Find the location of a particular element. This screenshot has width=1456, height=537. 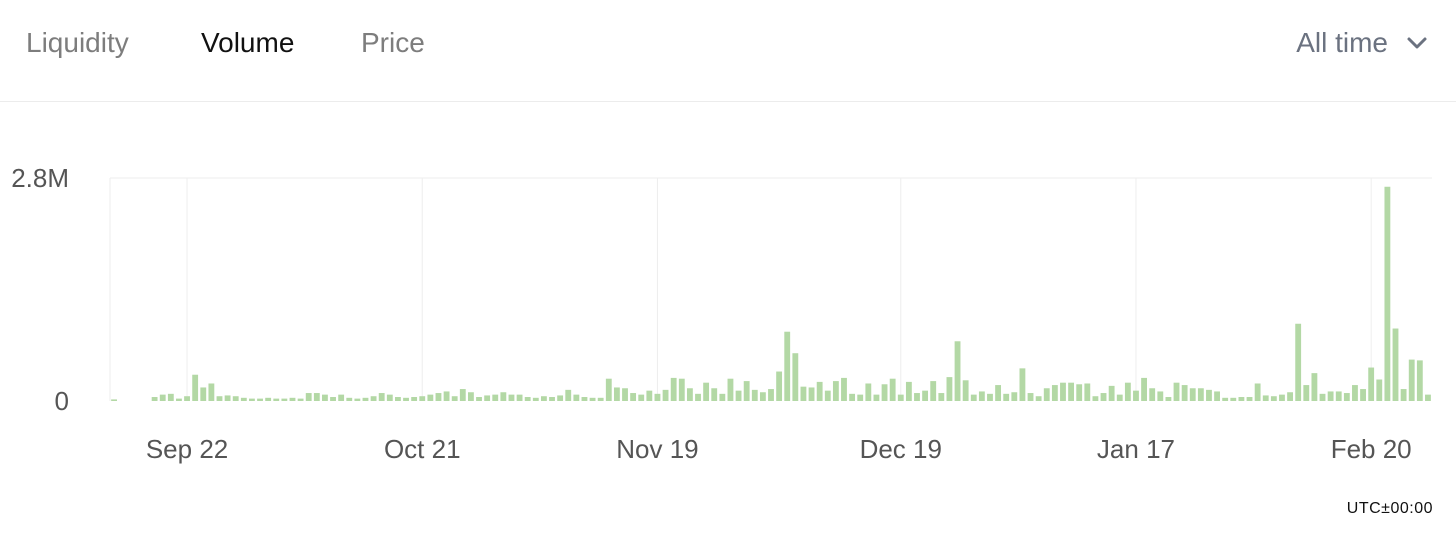

y-tick-label: 0 is located at coordinates (62, 401).